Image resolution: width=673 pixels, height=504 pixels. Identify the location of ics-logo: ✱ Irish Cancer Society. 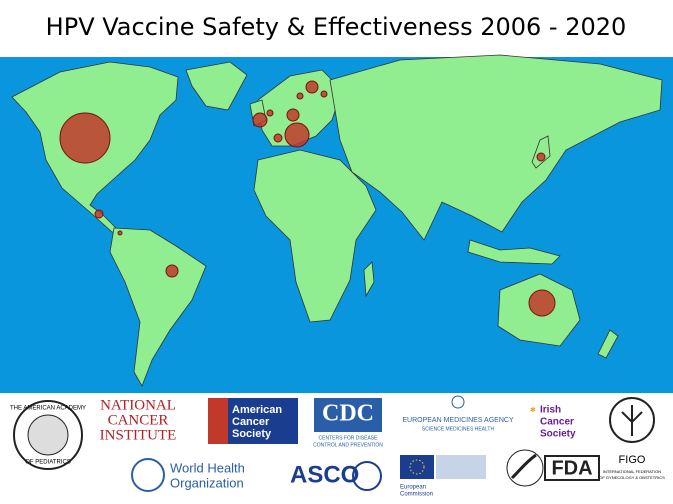
(553, 422).